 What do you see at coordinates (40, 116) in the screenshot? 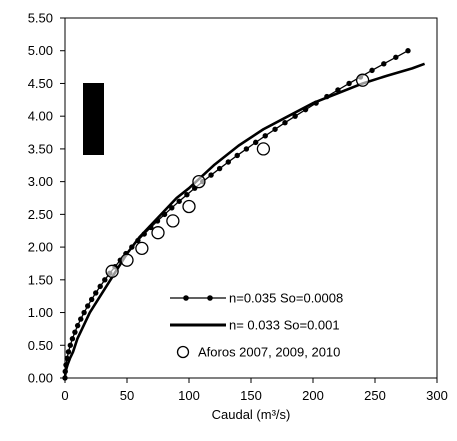
I see `y-tick-label: 4.00` at bounding box center [40, 116].